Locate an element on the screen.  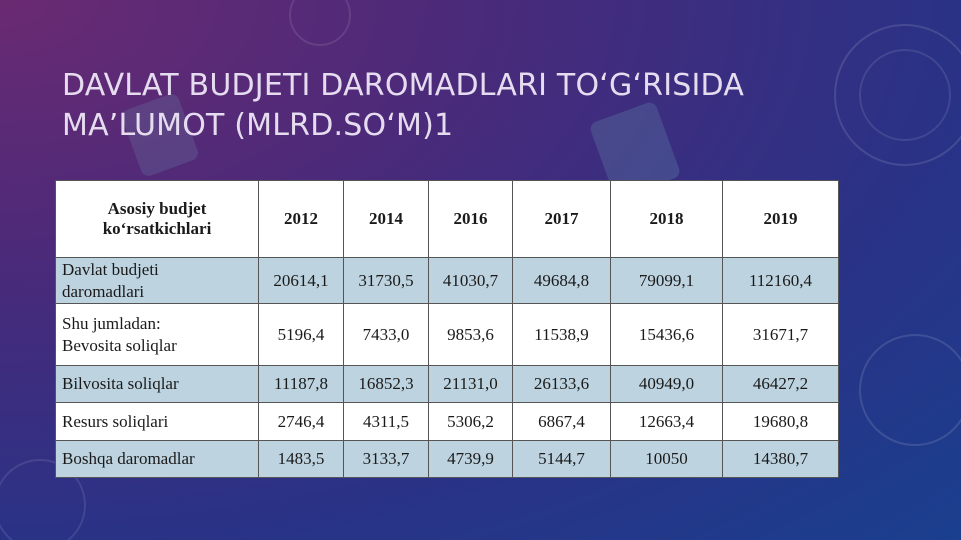
year-header: 2014 is located at coordinates (386, 219).